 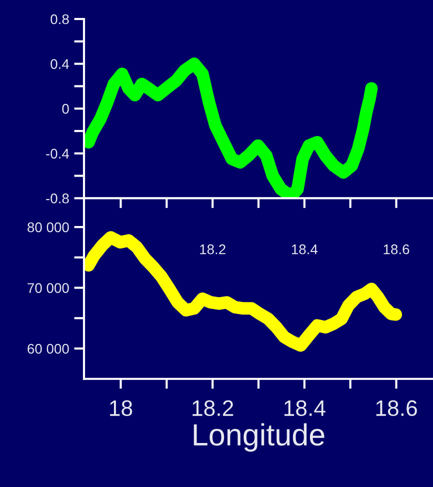 What do you see at coordinates (48, 227) in the screenshot?
I see `y-tick-label: 80 000` at bounding box center [48, 227].